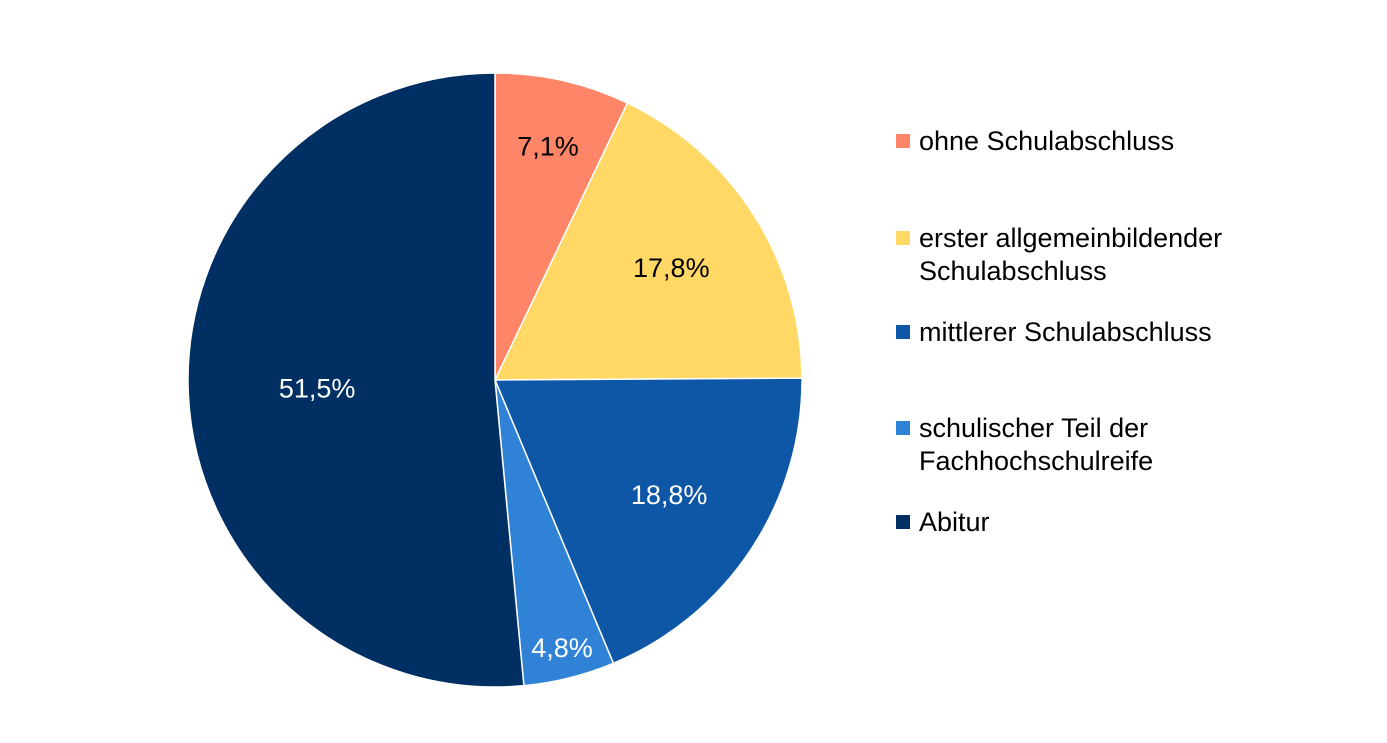  I want to click on slice-label-mittlerer-schulabschluss: 18,8%, so click(669, 495).